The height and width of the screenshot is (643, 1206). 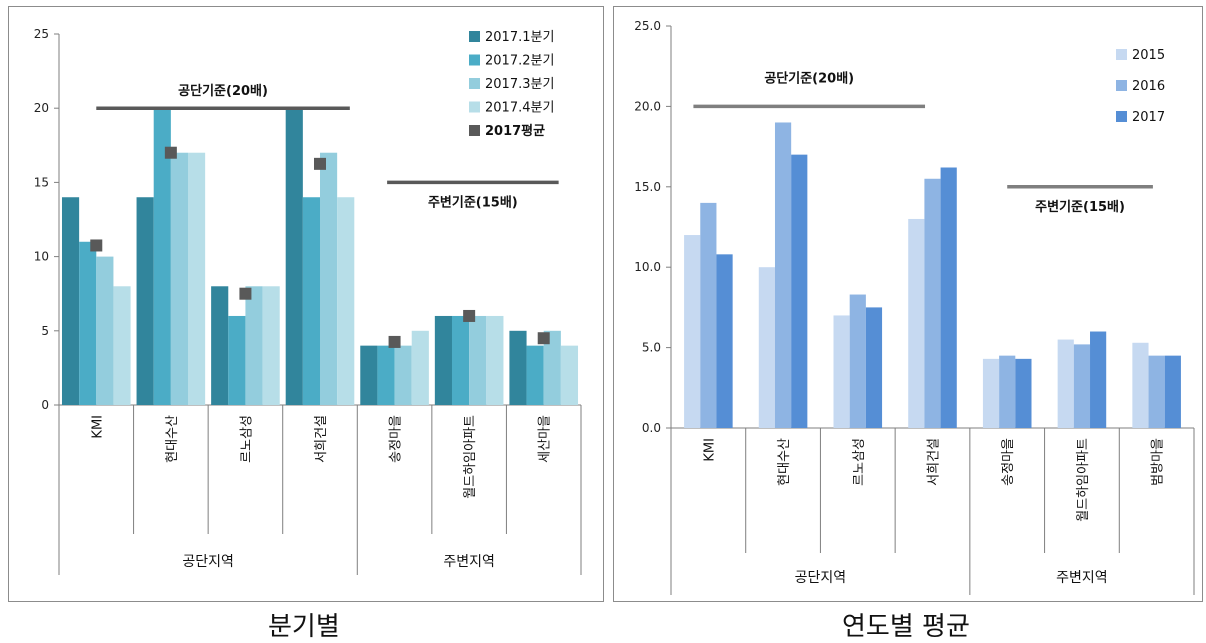 What do you see at coordinates (859, 462) in the screenshot?
I see `y-category-label: 르노삼성` at bounding box center [859, 462].